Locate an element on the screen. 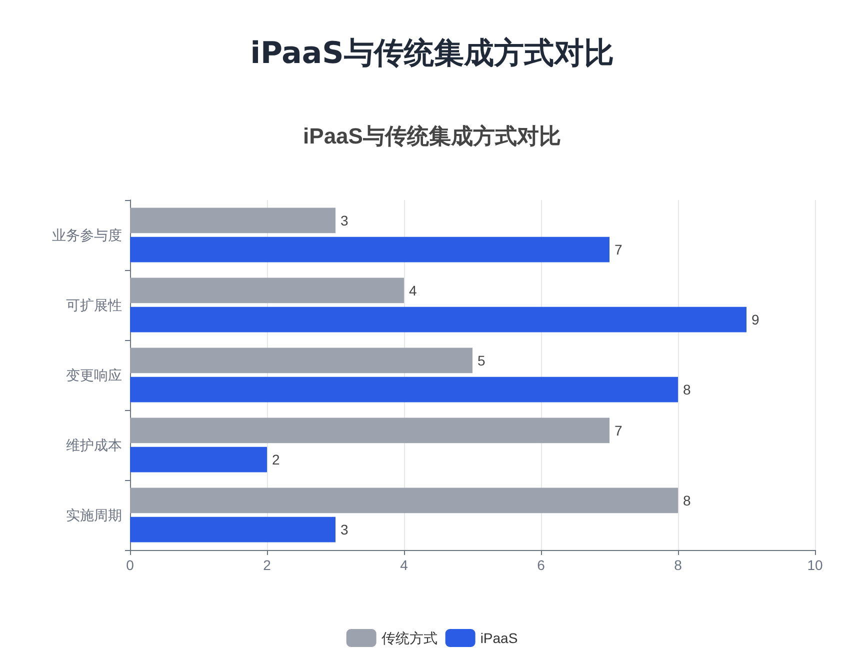  data-label: 5 is located at coordinates (482, 360).